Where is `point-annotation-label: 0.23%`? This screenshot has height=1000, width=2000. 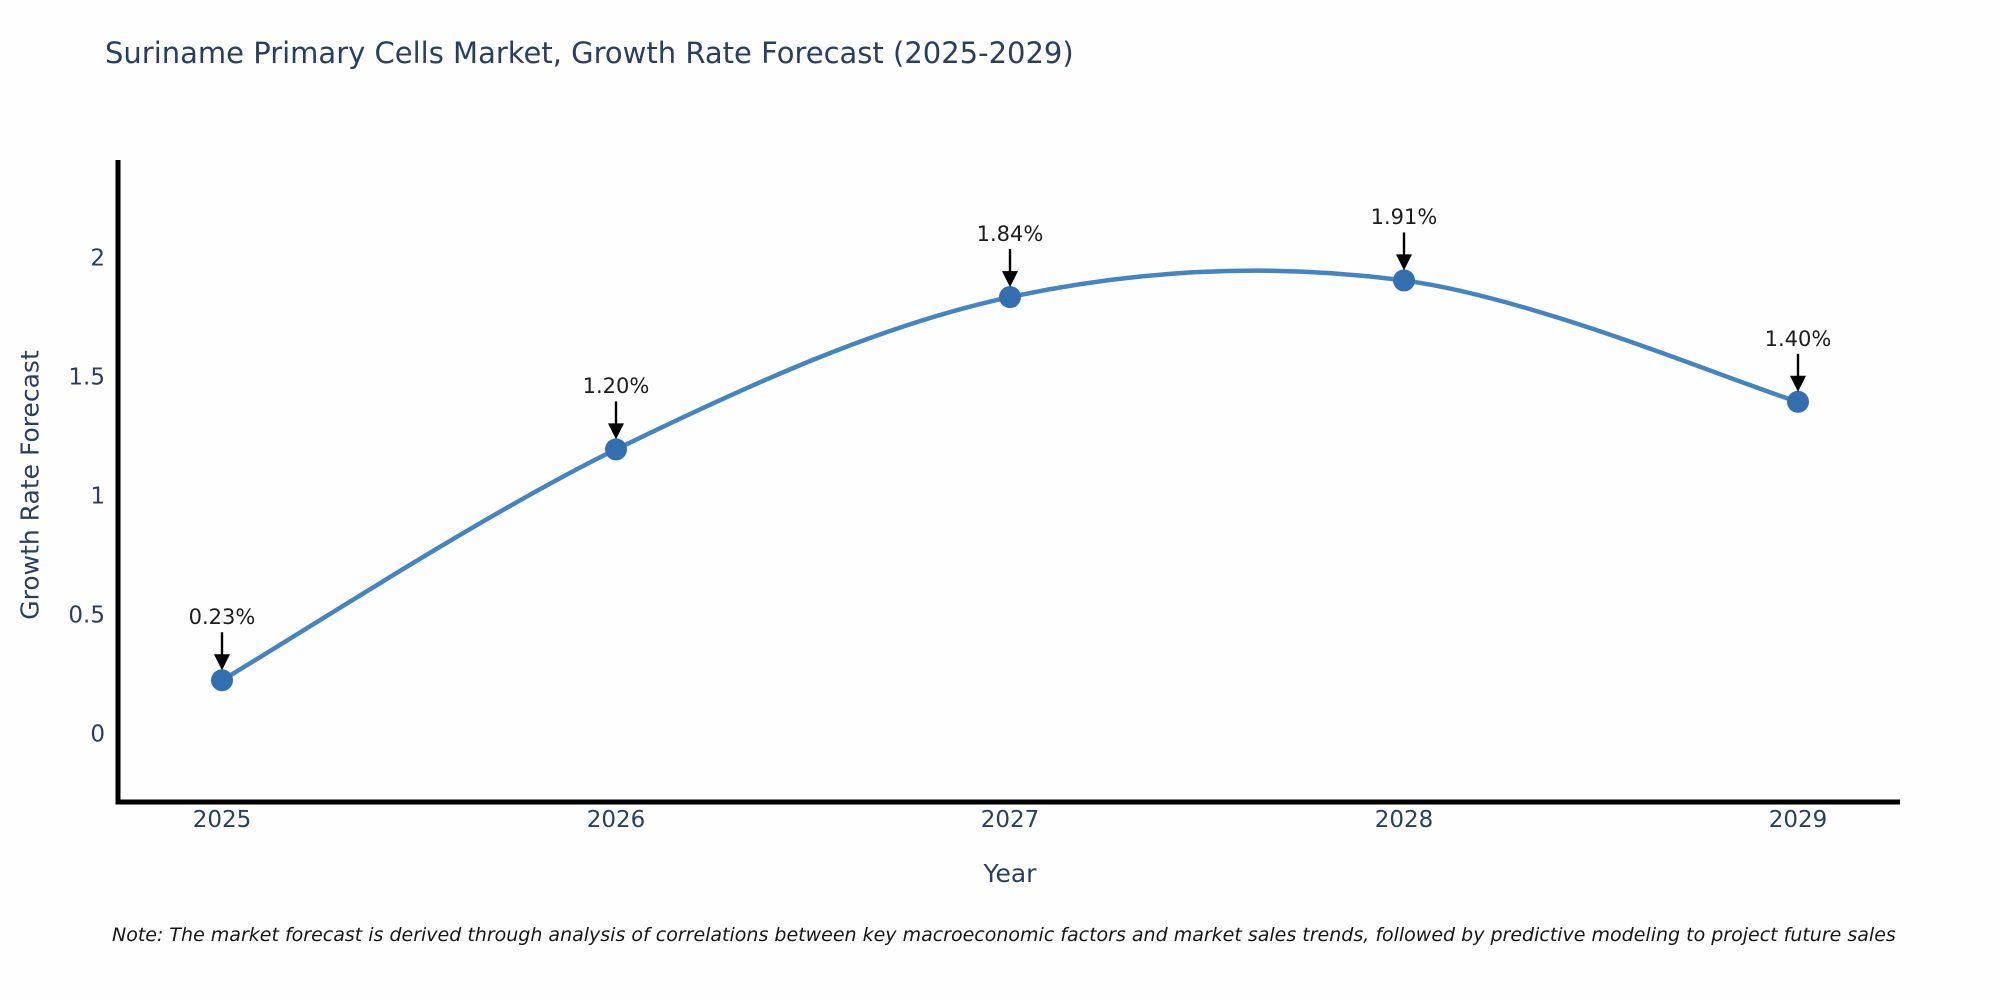 point-annotation-label: 0.23% is located at coordinates (222, 617).